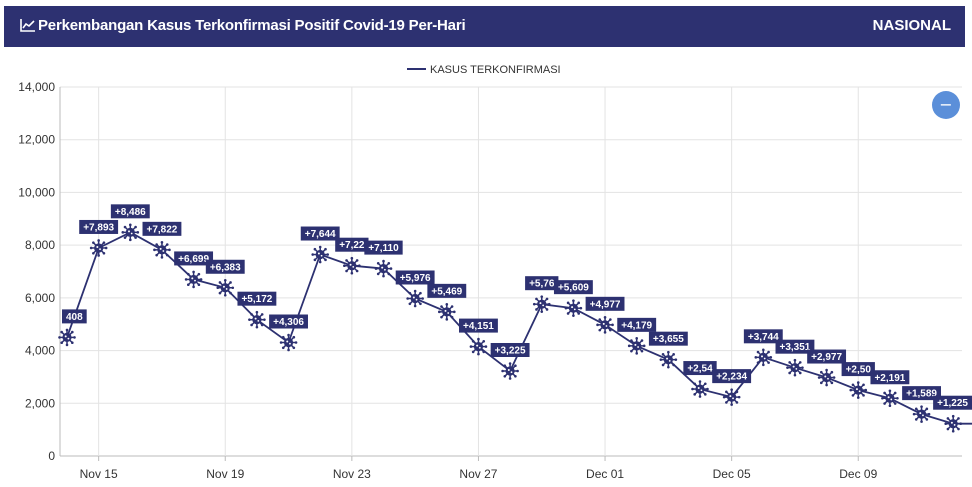 The image size is (972, 487). I want to click on data-label: +5,469, so click(447, 290).